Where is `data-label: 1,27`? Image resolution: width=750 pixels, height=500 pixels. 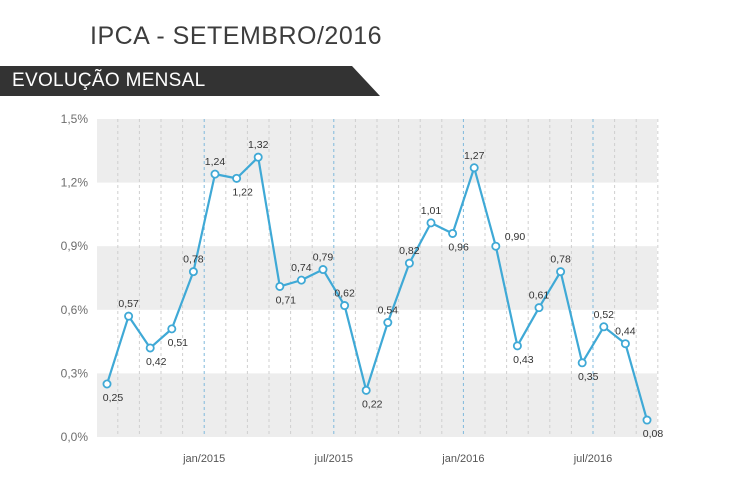 data-label: 1,27 is located at coordinates (474, 156).